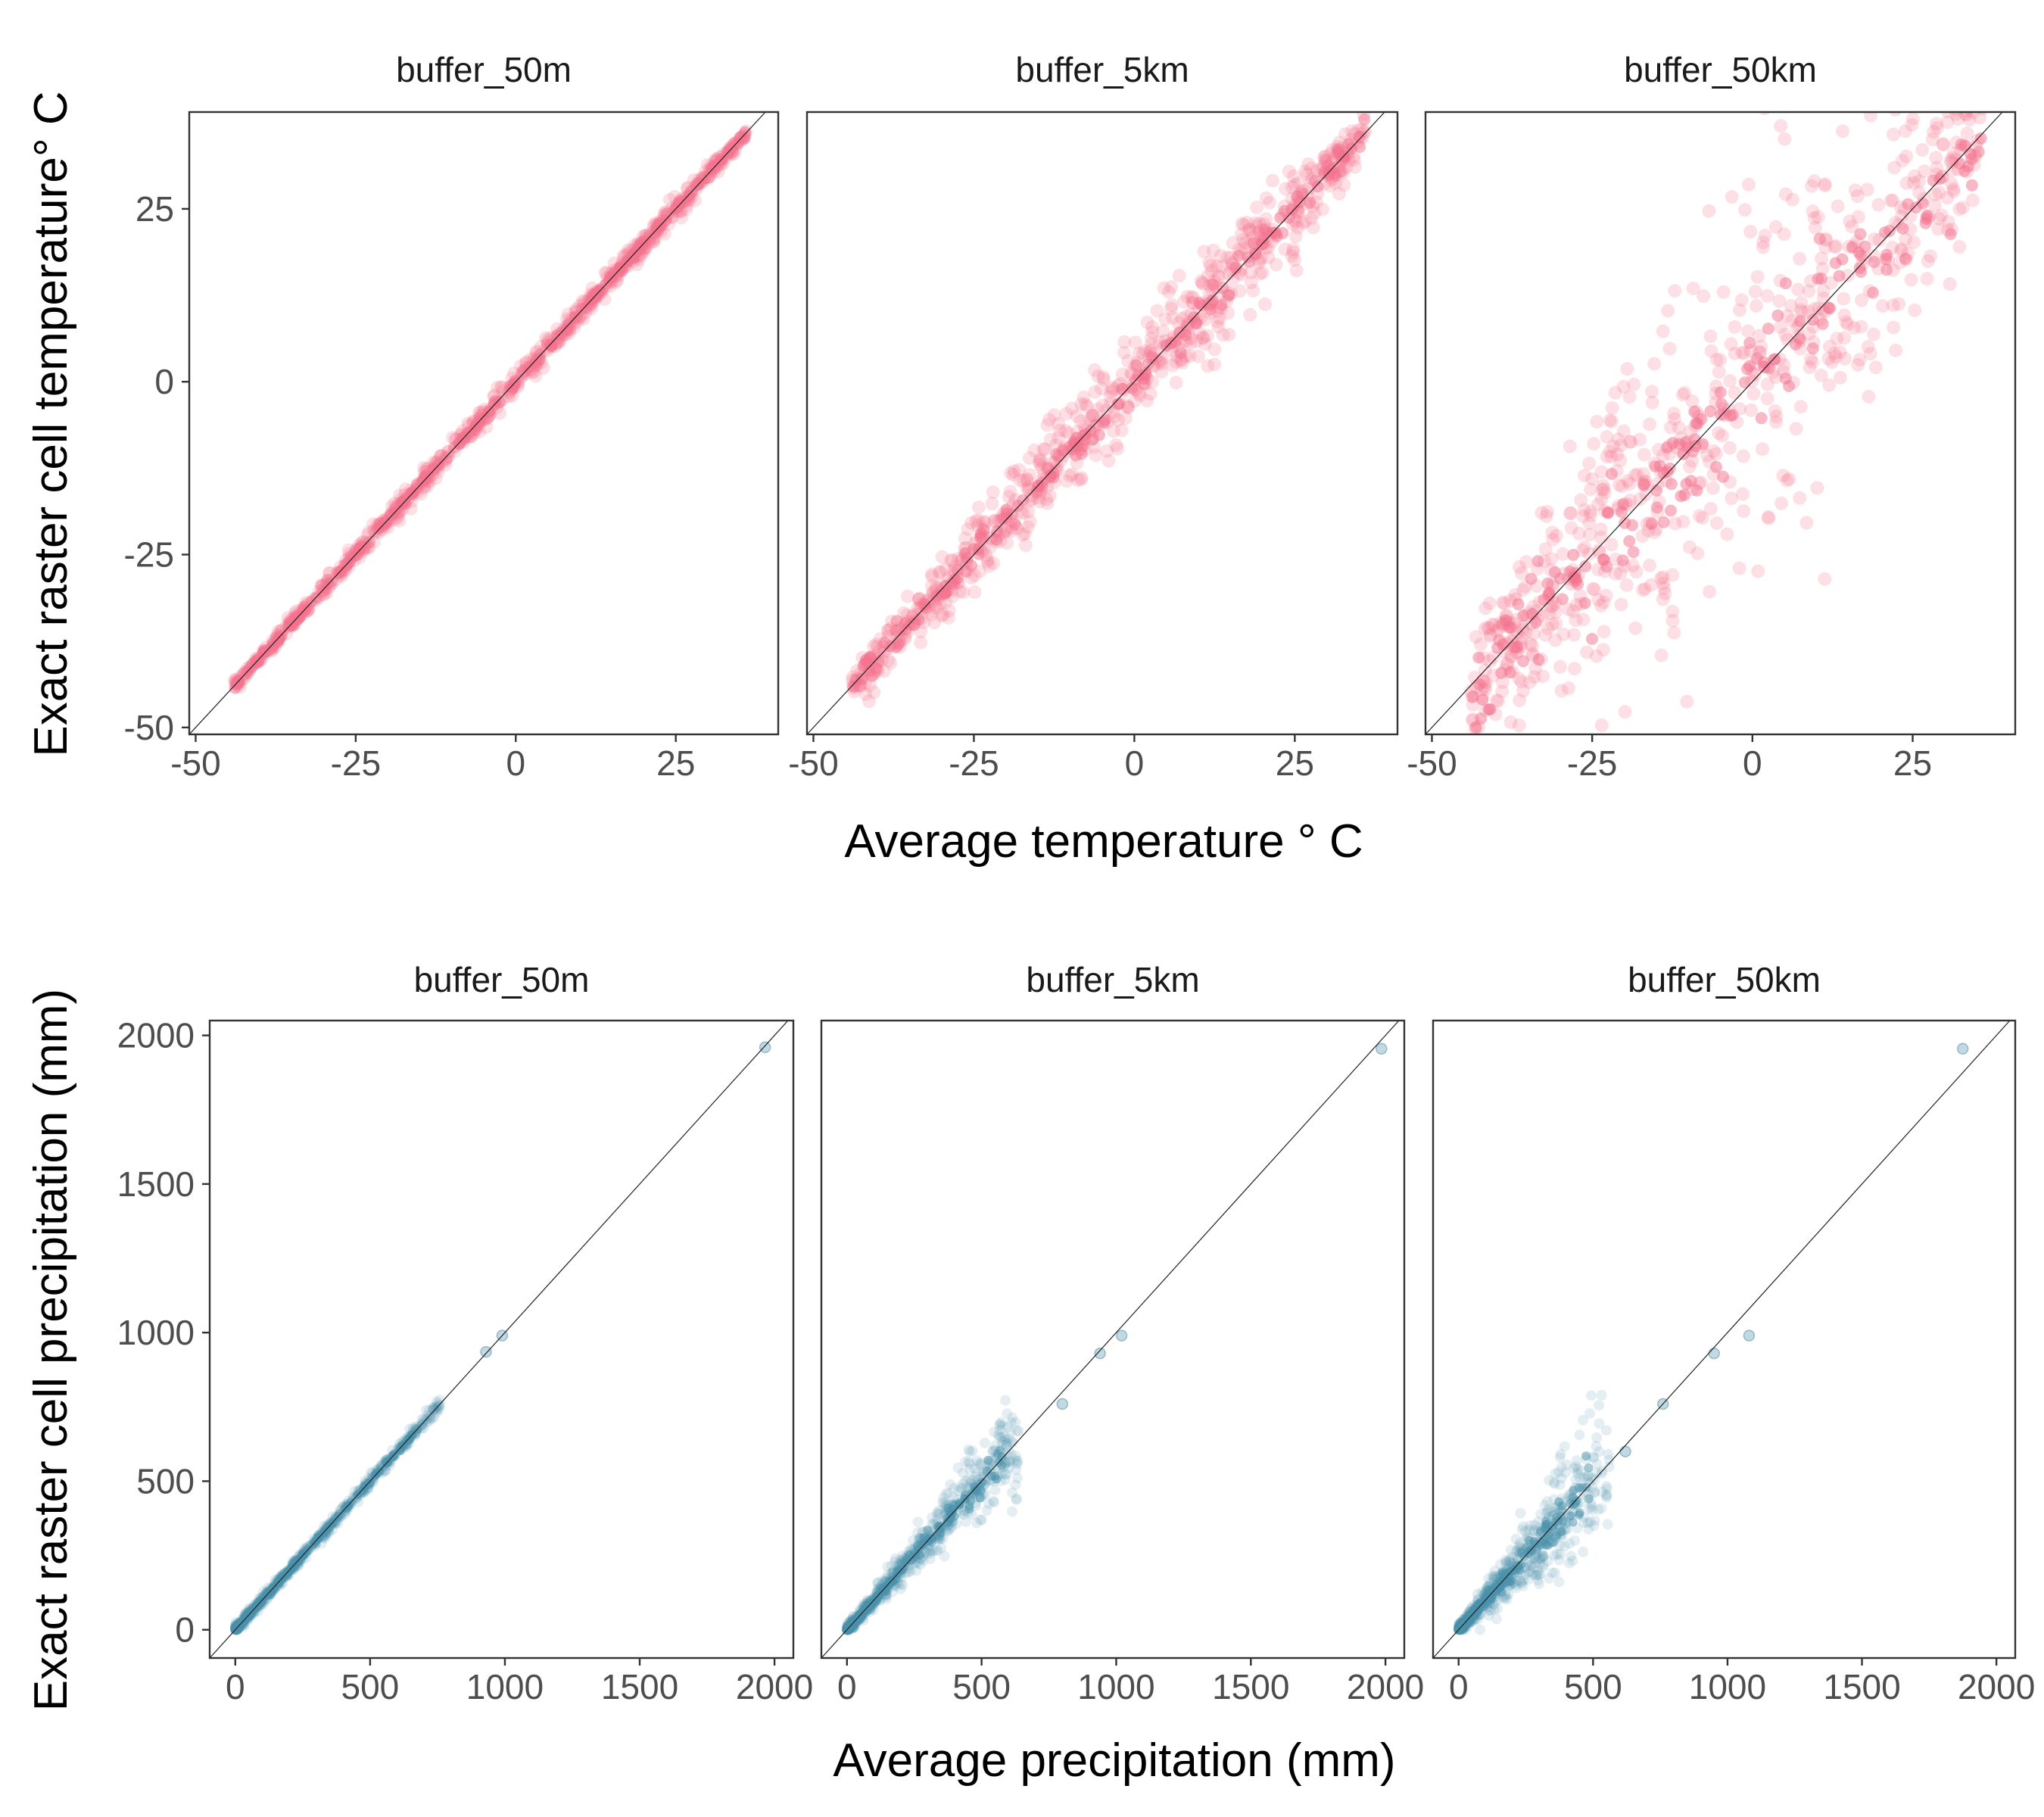  I want to click on precipitation-y-axis-title: Exact raster cell precipitation (mm), so click(51, 1350).